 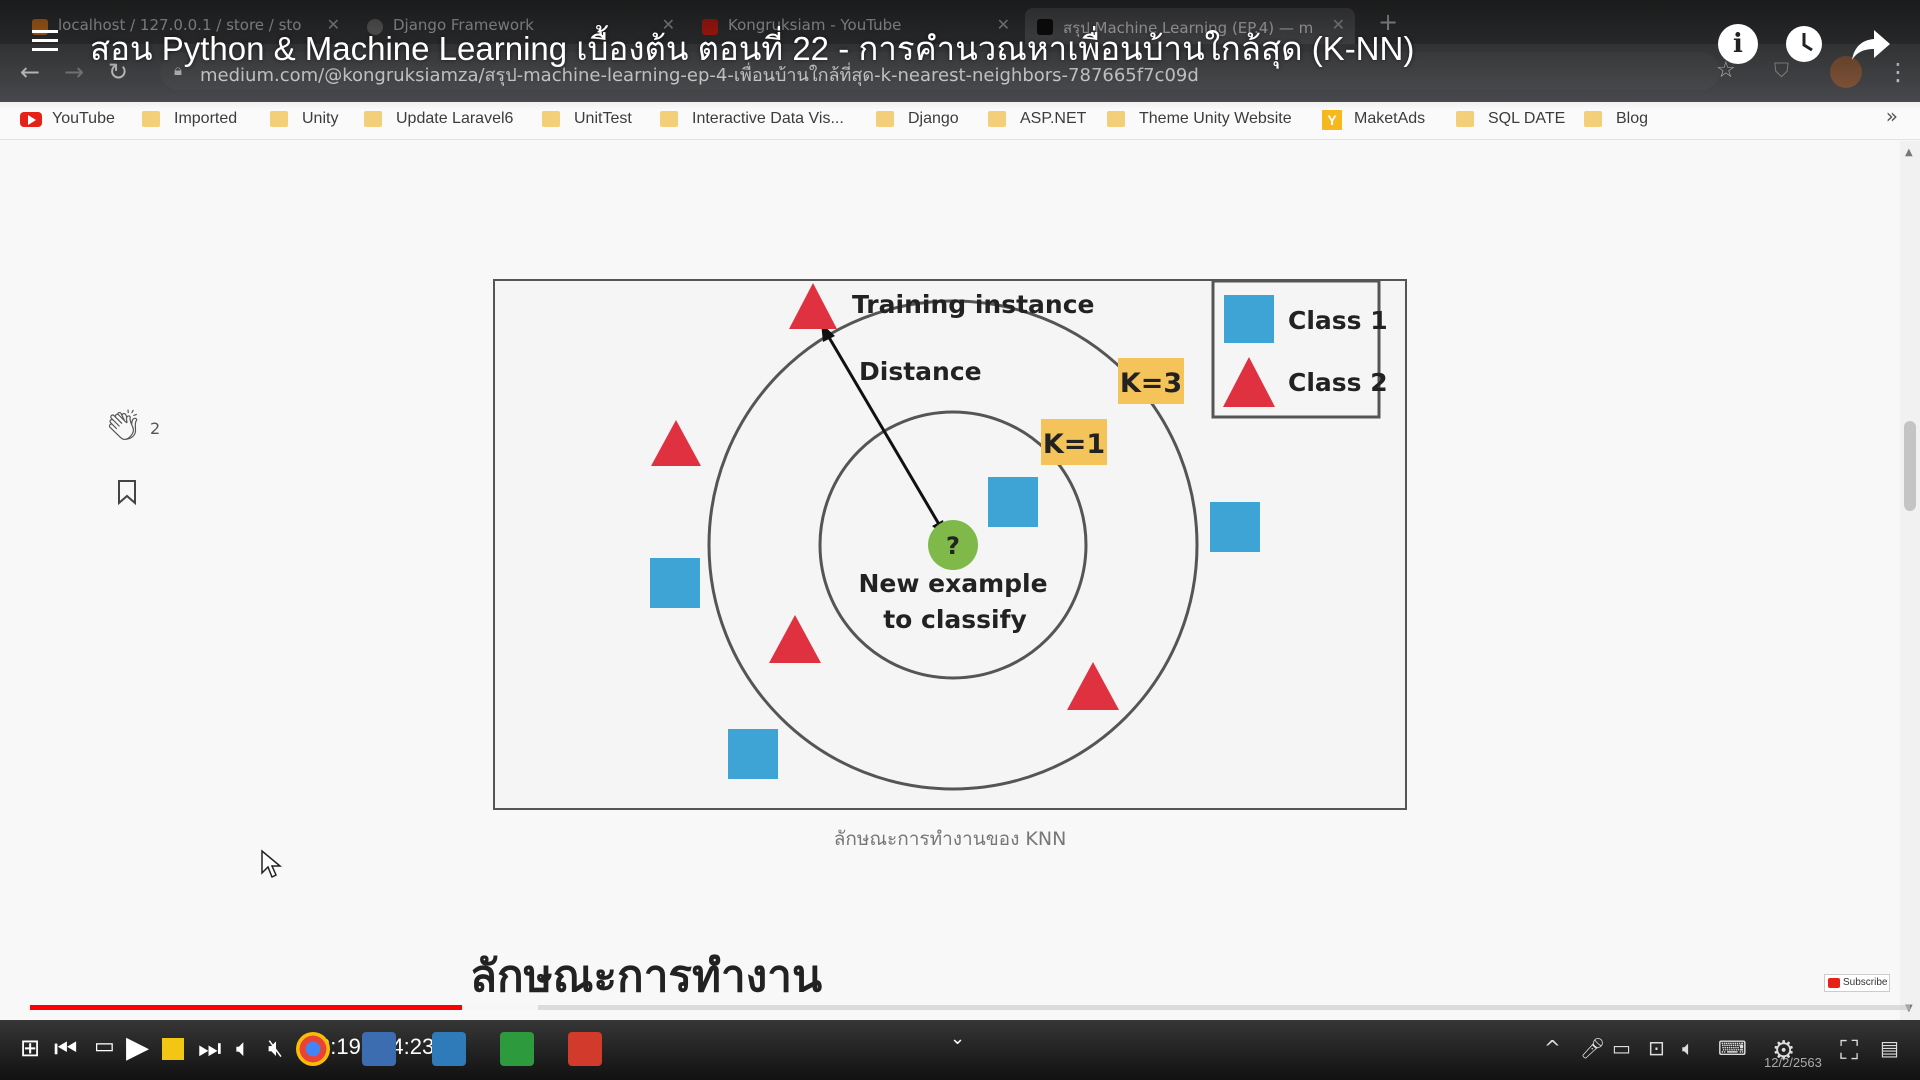 What do you see at coordinates (31, 119) in the screenshot?
I see `youtube-icon` at bounding box center [31, 119].